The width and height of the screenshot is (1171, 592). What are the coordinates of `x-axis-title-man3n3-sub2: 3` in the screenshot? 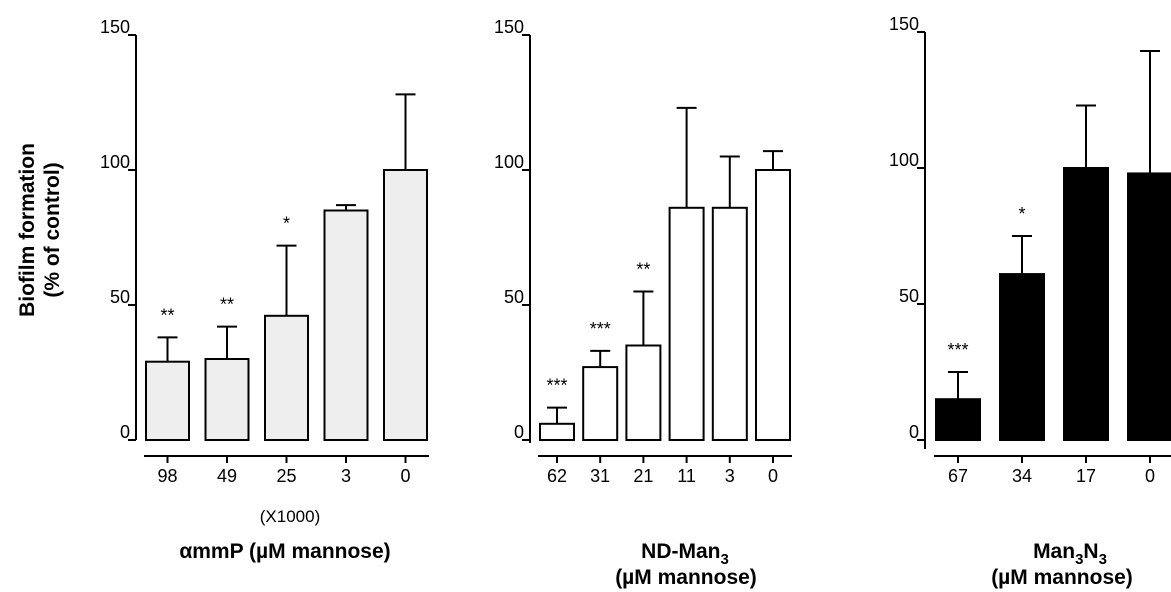 It's located at (1103, 559).